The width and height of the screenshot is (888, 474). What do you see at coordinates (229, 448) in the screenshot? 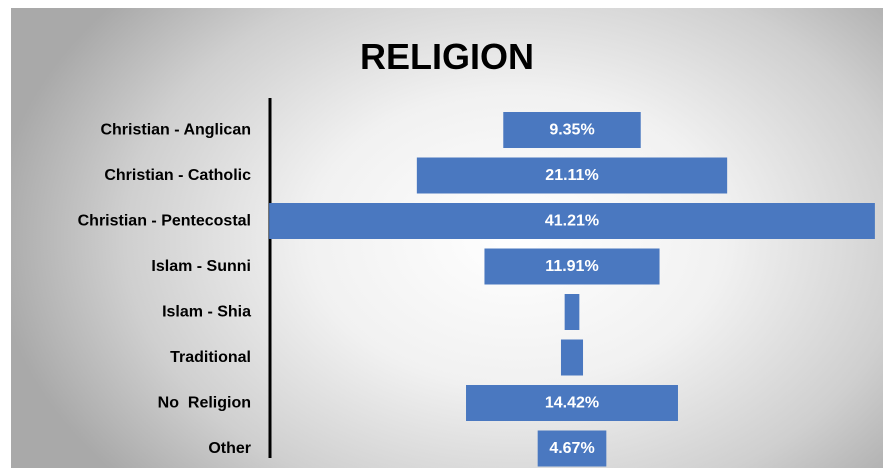
I see `category-label: Other` at bounding box center [229, 448].